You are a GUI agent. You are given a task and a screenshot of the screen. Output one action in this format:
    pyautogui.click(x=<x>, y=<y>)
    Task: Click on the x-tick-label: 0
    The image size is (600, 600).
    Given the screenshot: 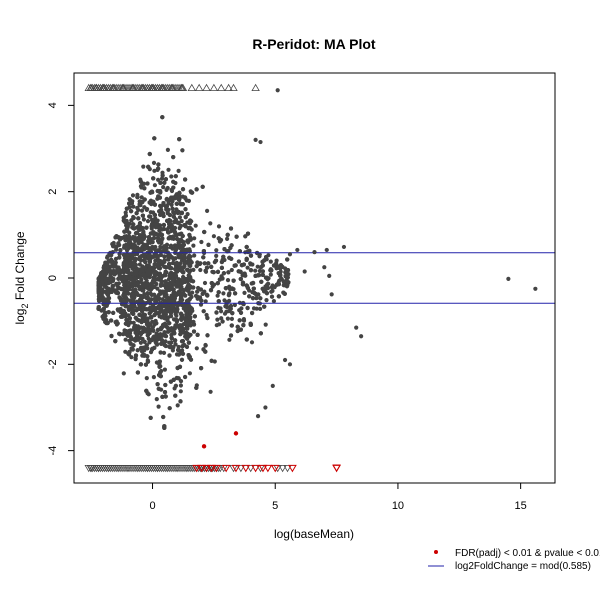 What is the action you would take?
    pyautogui.click(x=152, y=506)
    